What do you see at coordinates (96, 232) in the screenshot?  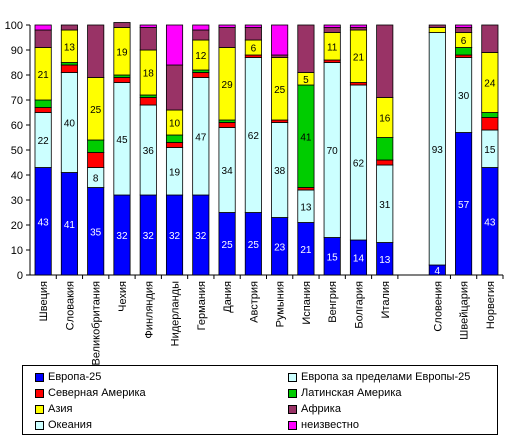 I see `data-label: 35` at bounding box center [96, 232].